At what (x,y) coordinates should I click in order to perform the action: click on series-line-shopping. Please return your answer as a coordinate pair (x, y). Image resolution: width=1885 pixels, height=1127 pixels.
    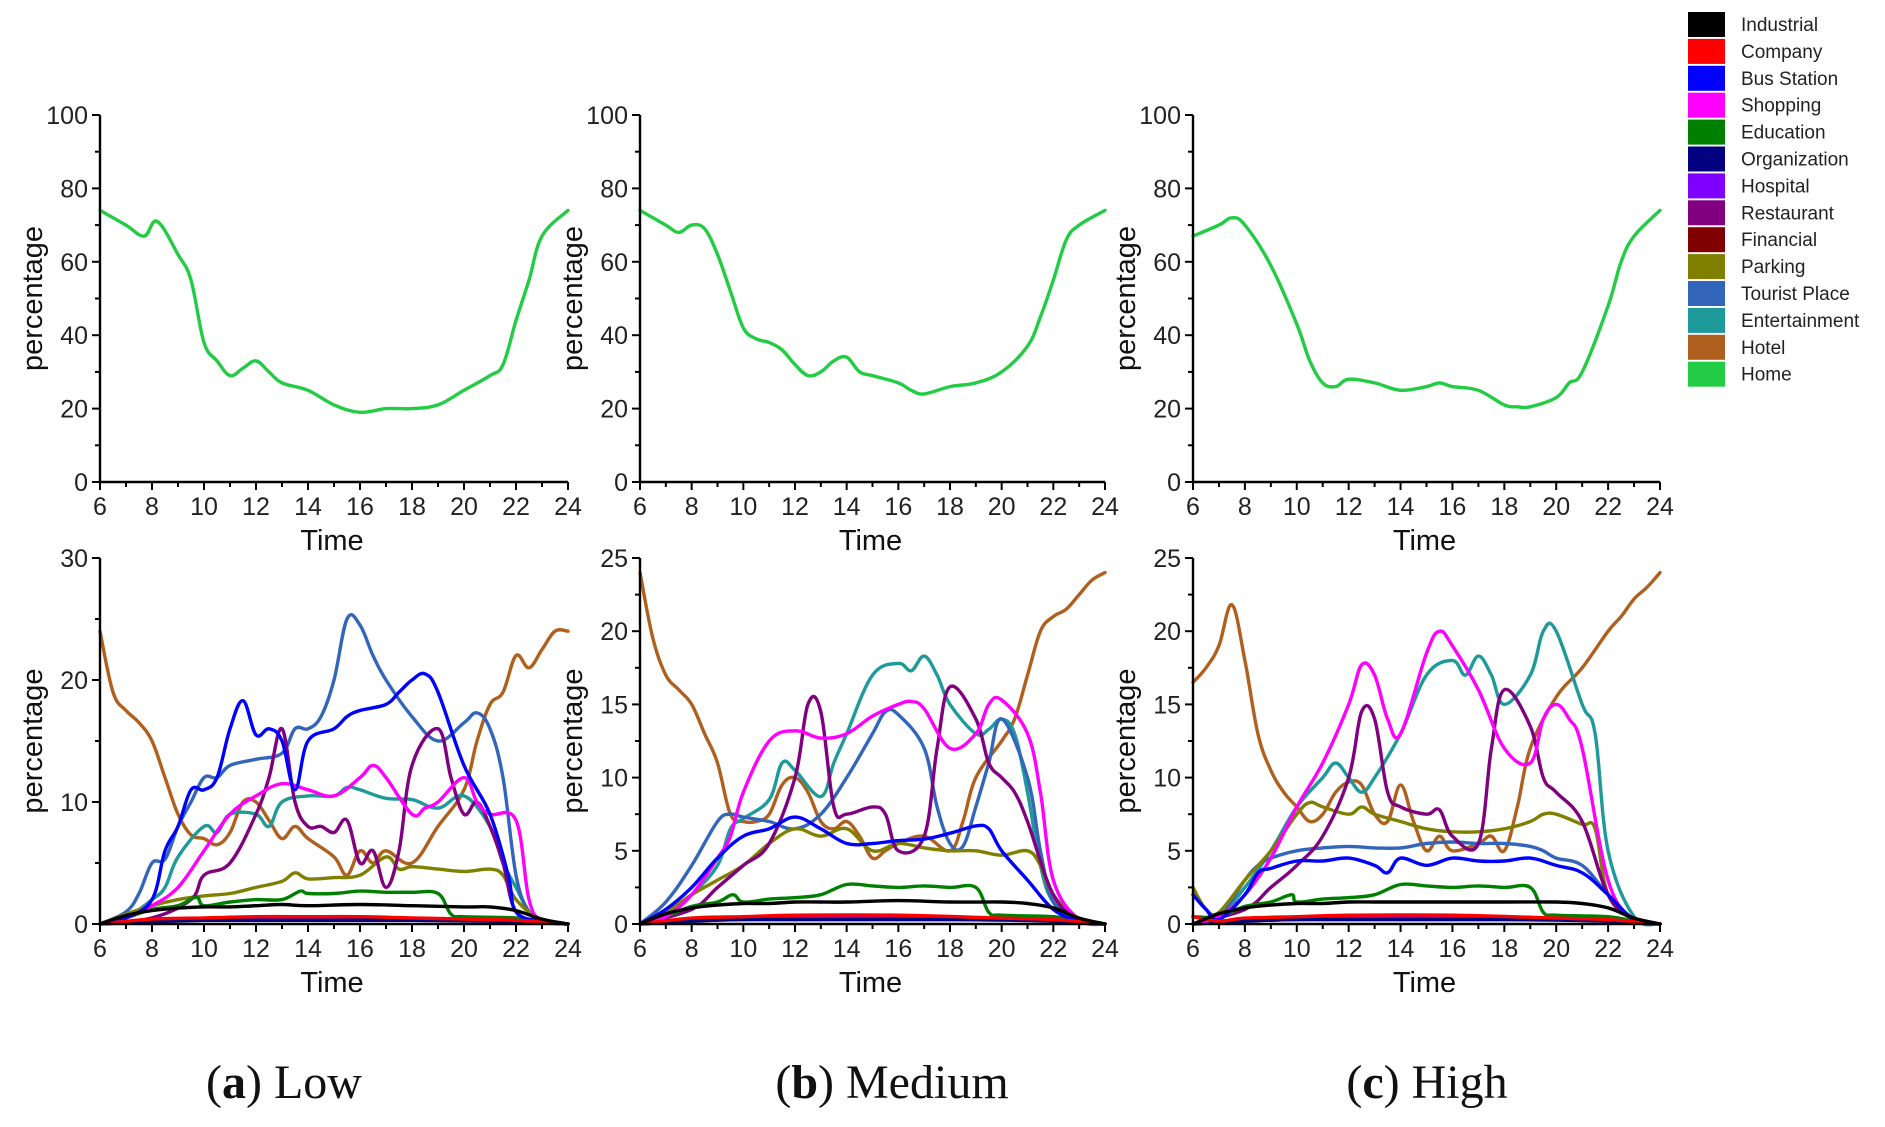
    Looking at the image, I should click on (1426, 778).